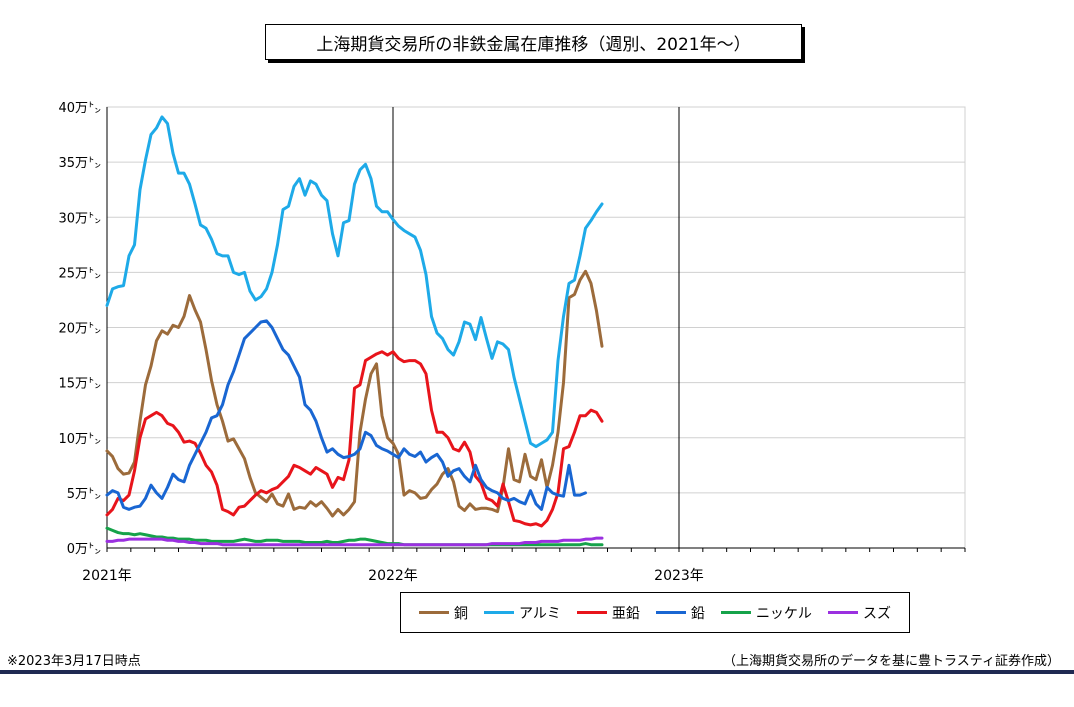 The image size is (1074, 707). Describe the element at coordinates (540, 613) in the screenshot. I see `legend-label: アルミ` at that location.